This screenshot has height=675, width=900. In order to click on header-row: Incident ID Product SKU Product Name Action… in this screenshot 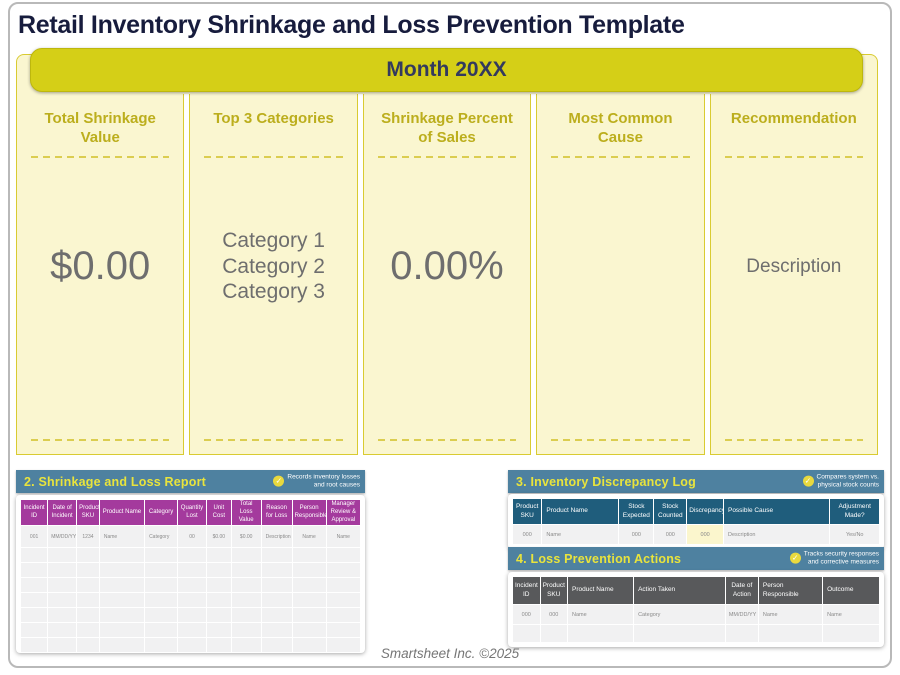, I will do `click(696, 590)`.